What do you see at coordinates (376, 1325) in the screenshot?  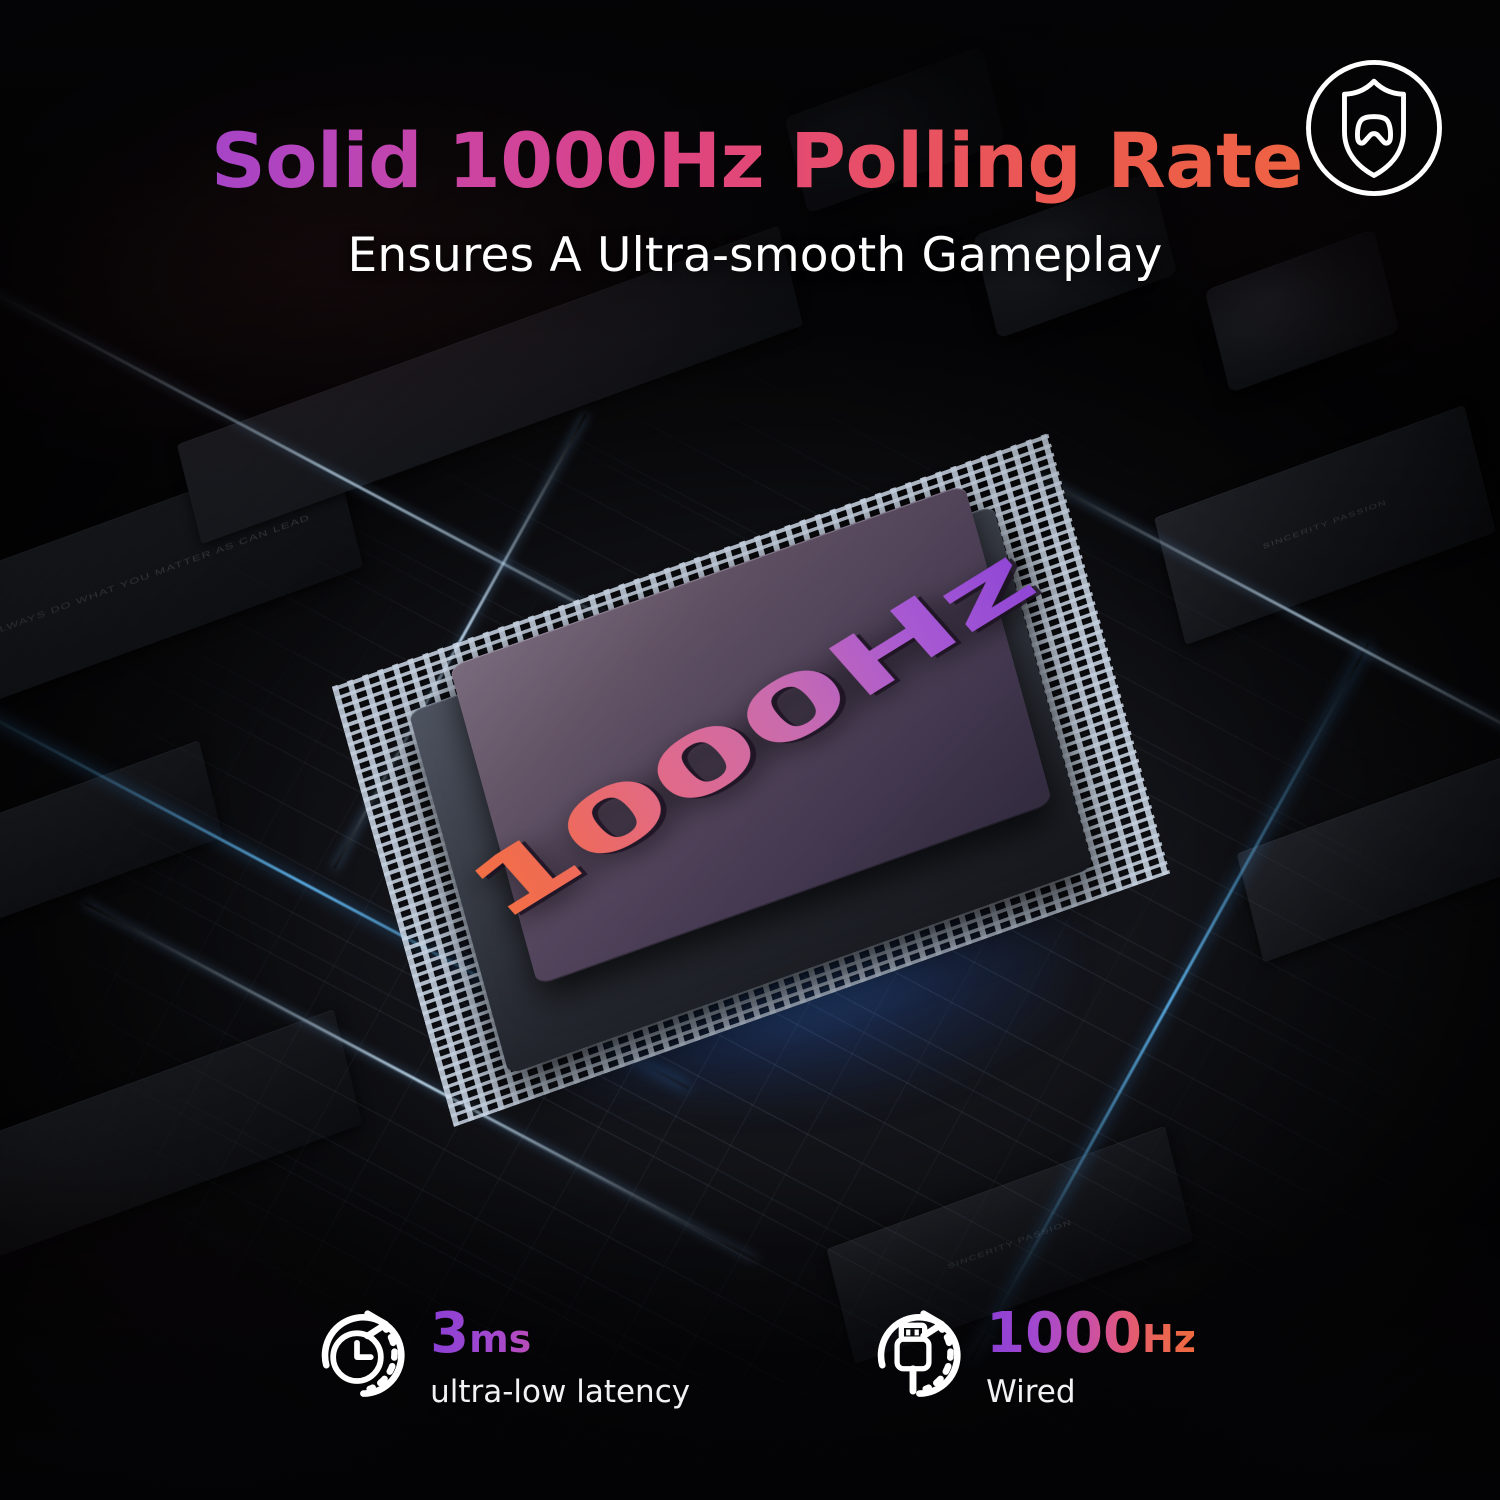 I see `clock-arrow-head` at bounding box center [376, 1325].